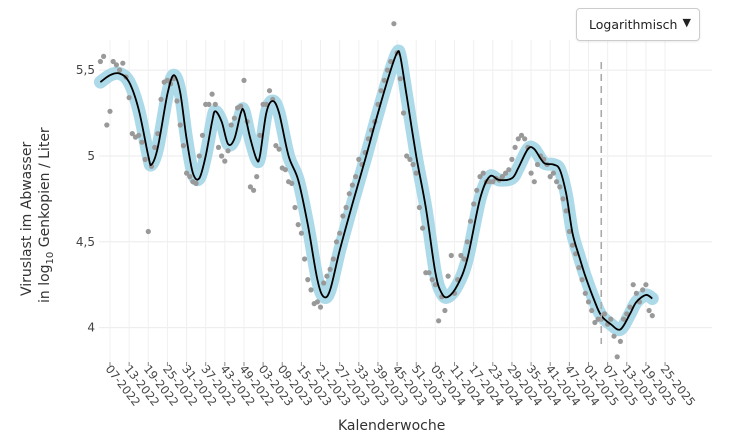 The height and width of the screenshot is (442, 736). What do you see at coordinates (91, 156) in the screenshot?
I see `y-tick-label: 5` at bounding box center [91, 156].